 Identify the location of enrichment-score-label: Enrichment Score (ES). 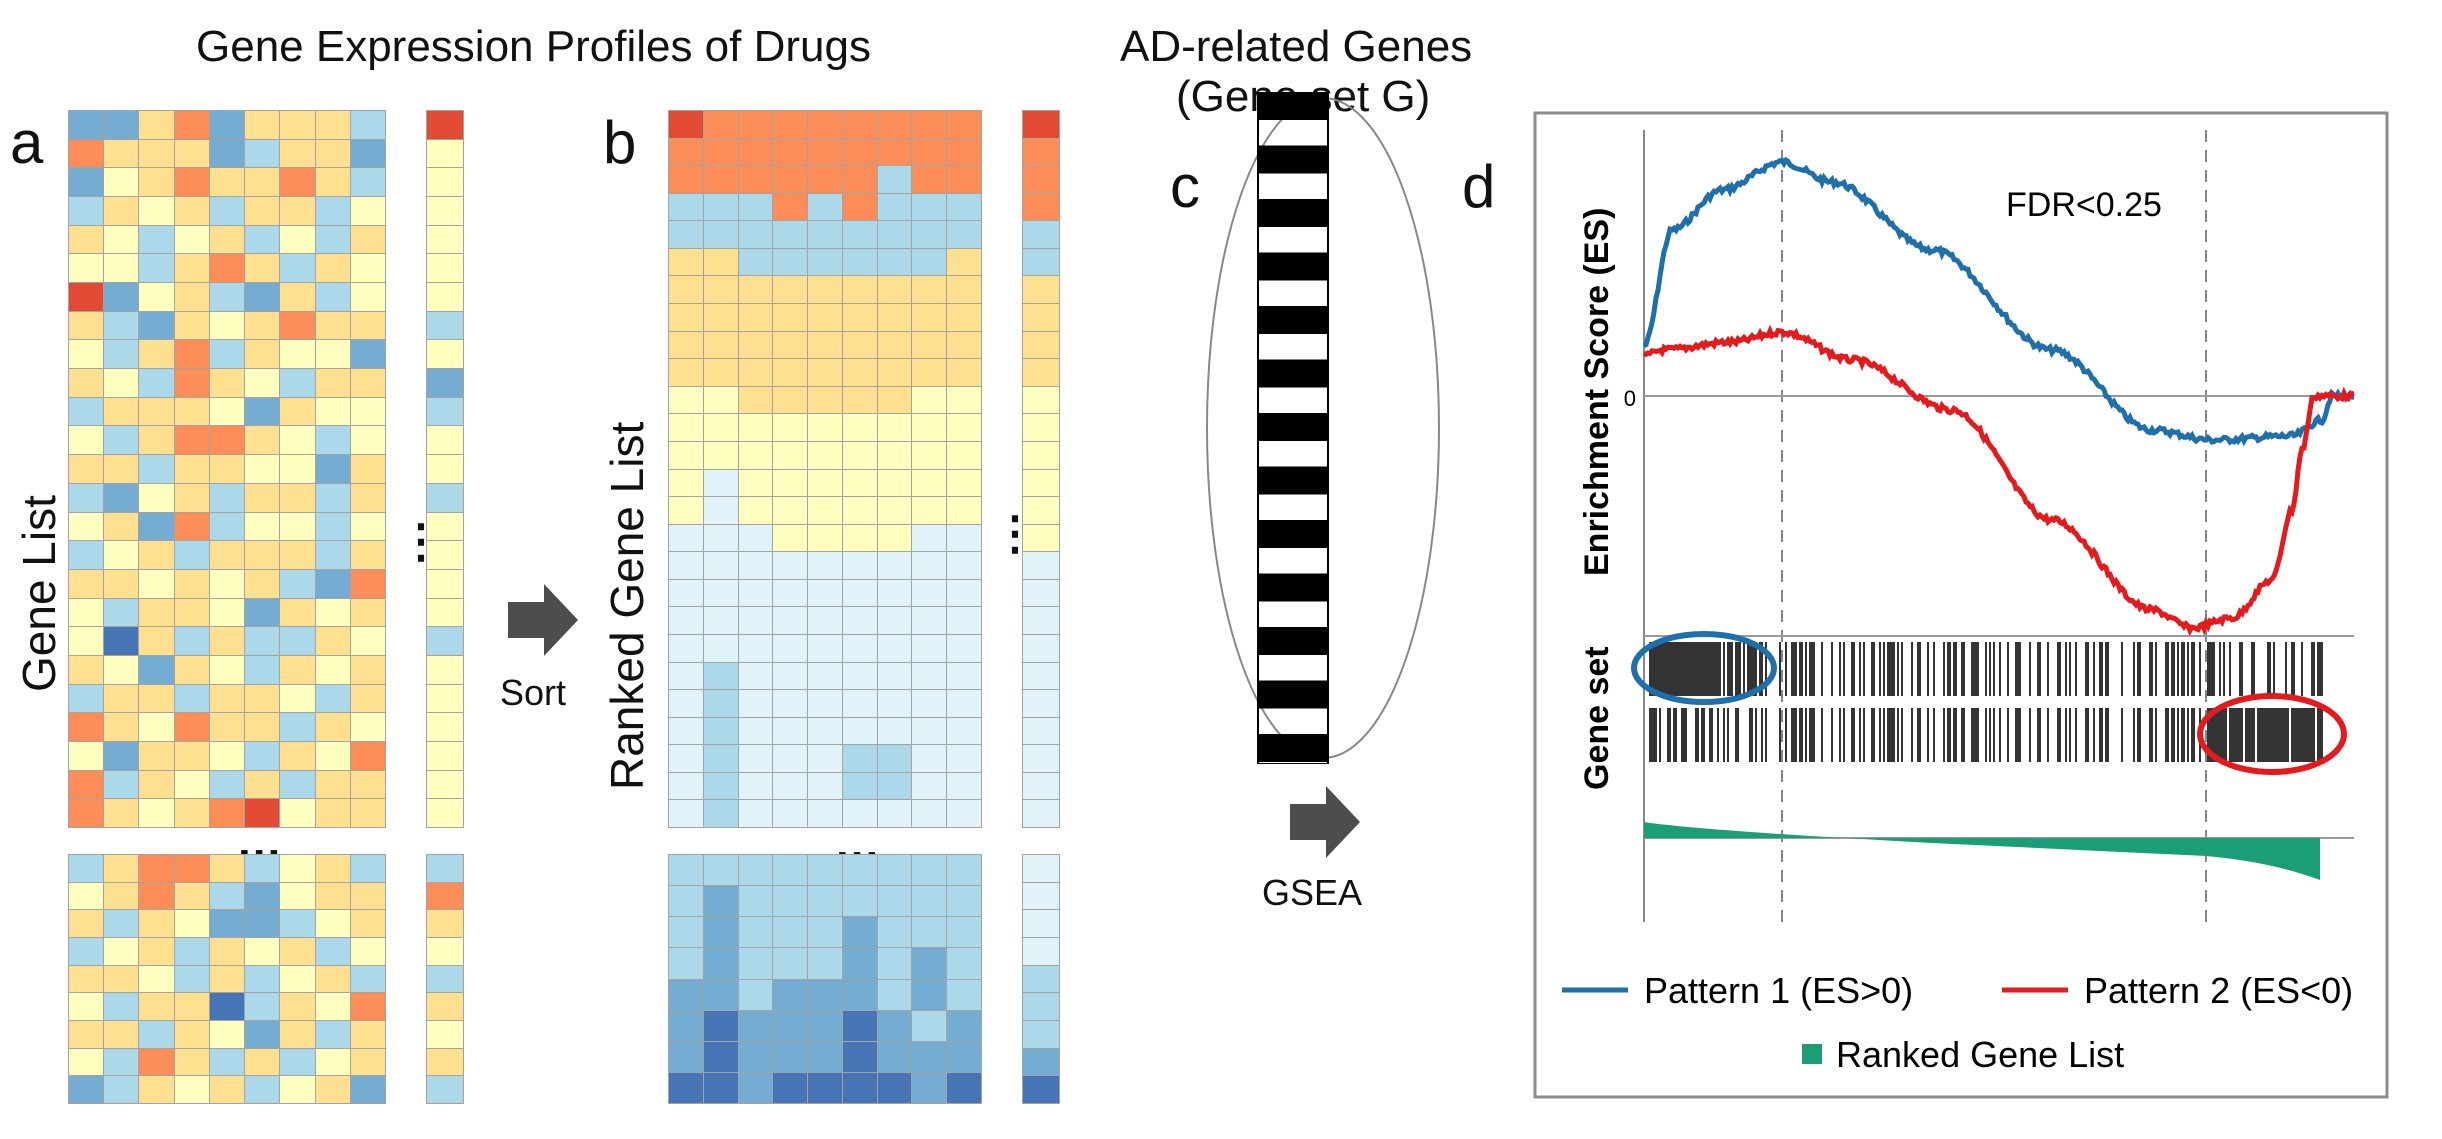
(1597, 392).